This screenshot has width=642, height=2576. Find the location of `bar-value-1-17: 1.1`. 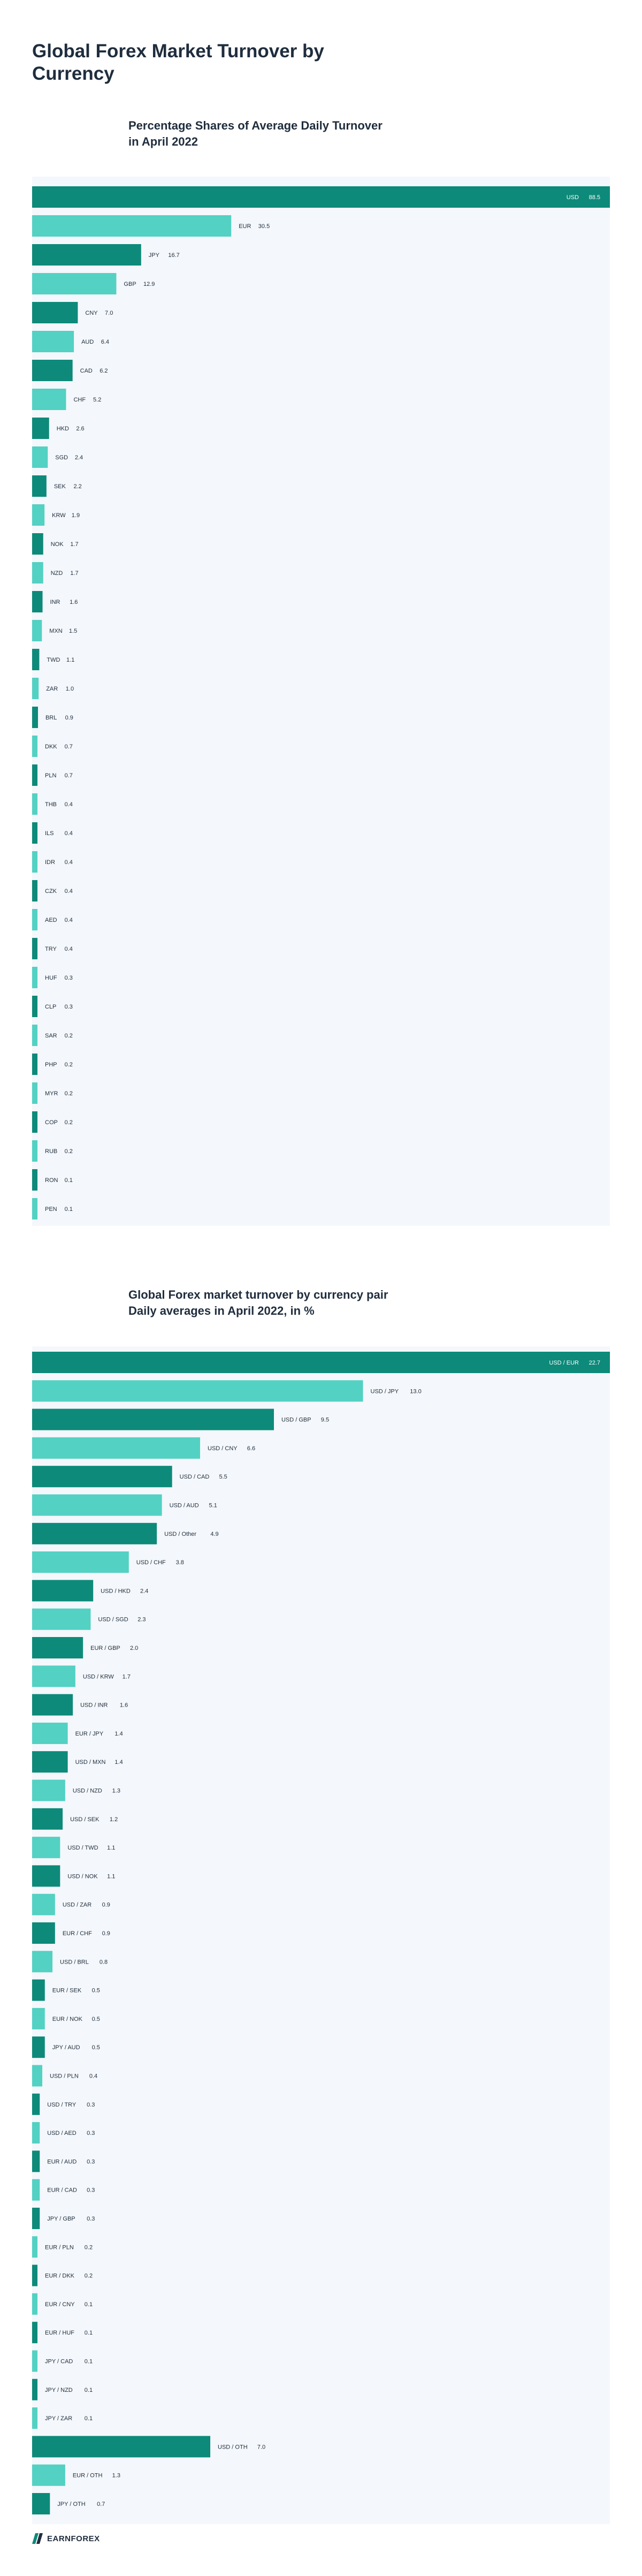

bar-value-1-17: 1.1 is located at coordinates (111, 1848).